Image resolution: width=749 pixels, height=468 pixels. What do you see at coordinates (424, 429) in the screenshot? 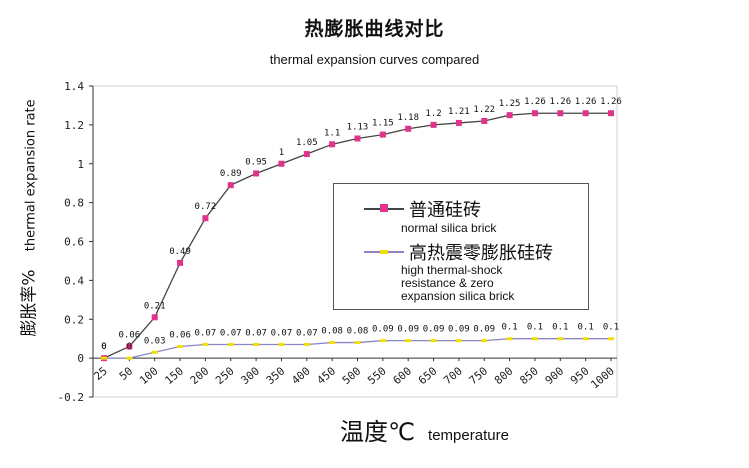
I see `x-axis-label: 温度℃ temperature` at bounding box center [424, 429].